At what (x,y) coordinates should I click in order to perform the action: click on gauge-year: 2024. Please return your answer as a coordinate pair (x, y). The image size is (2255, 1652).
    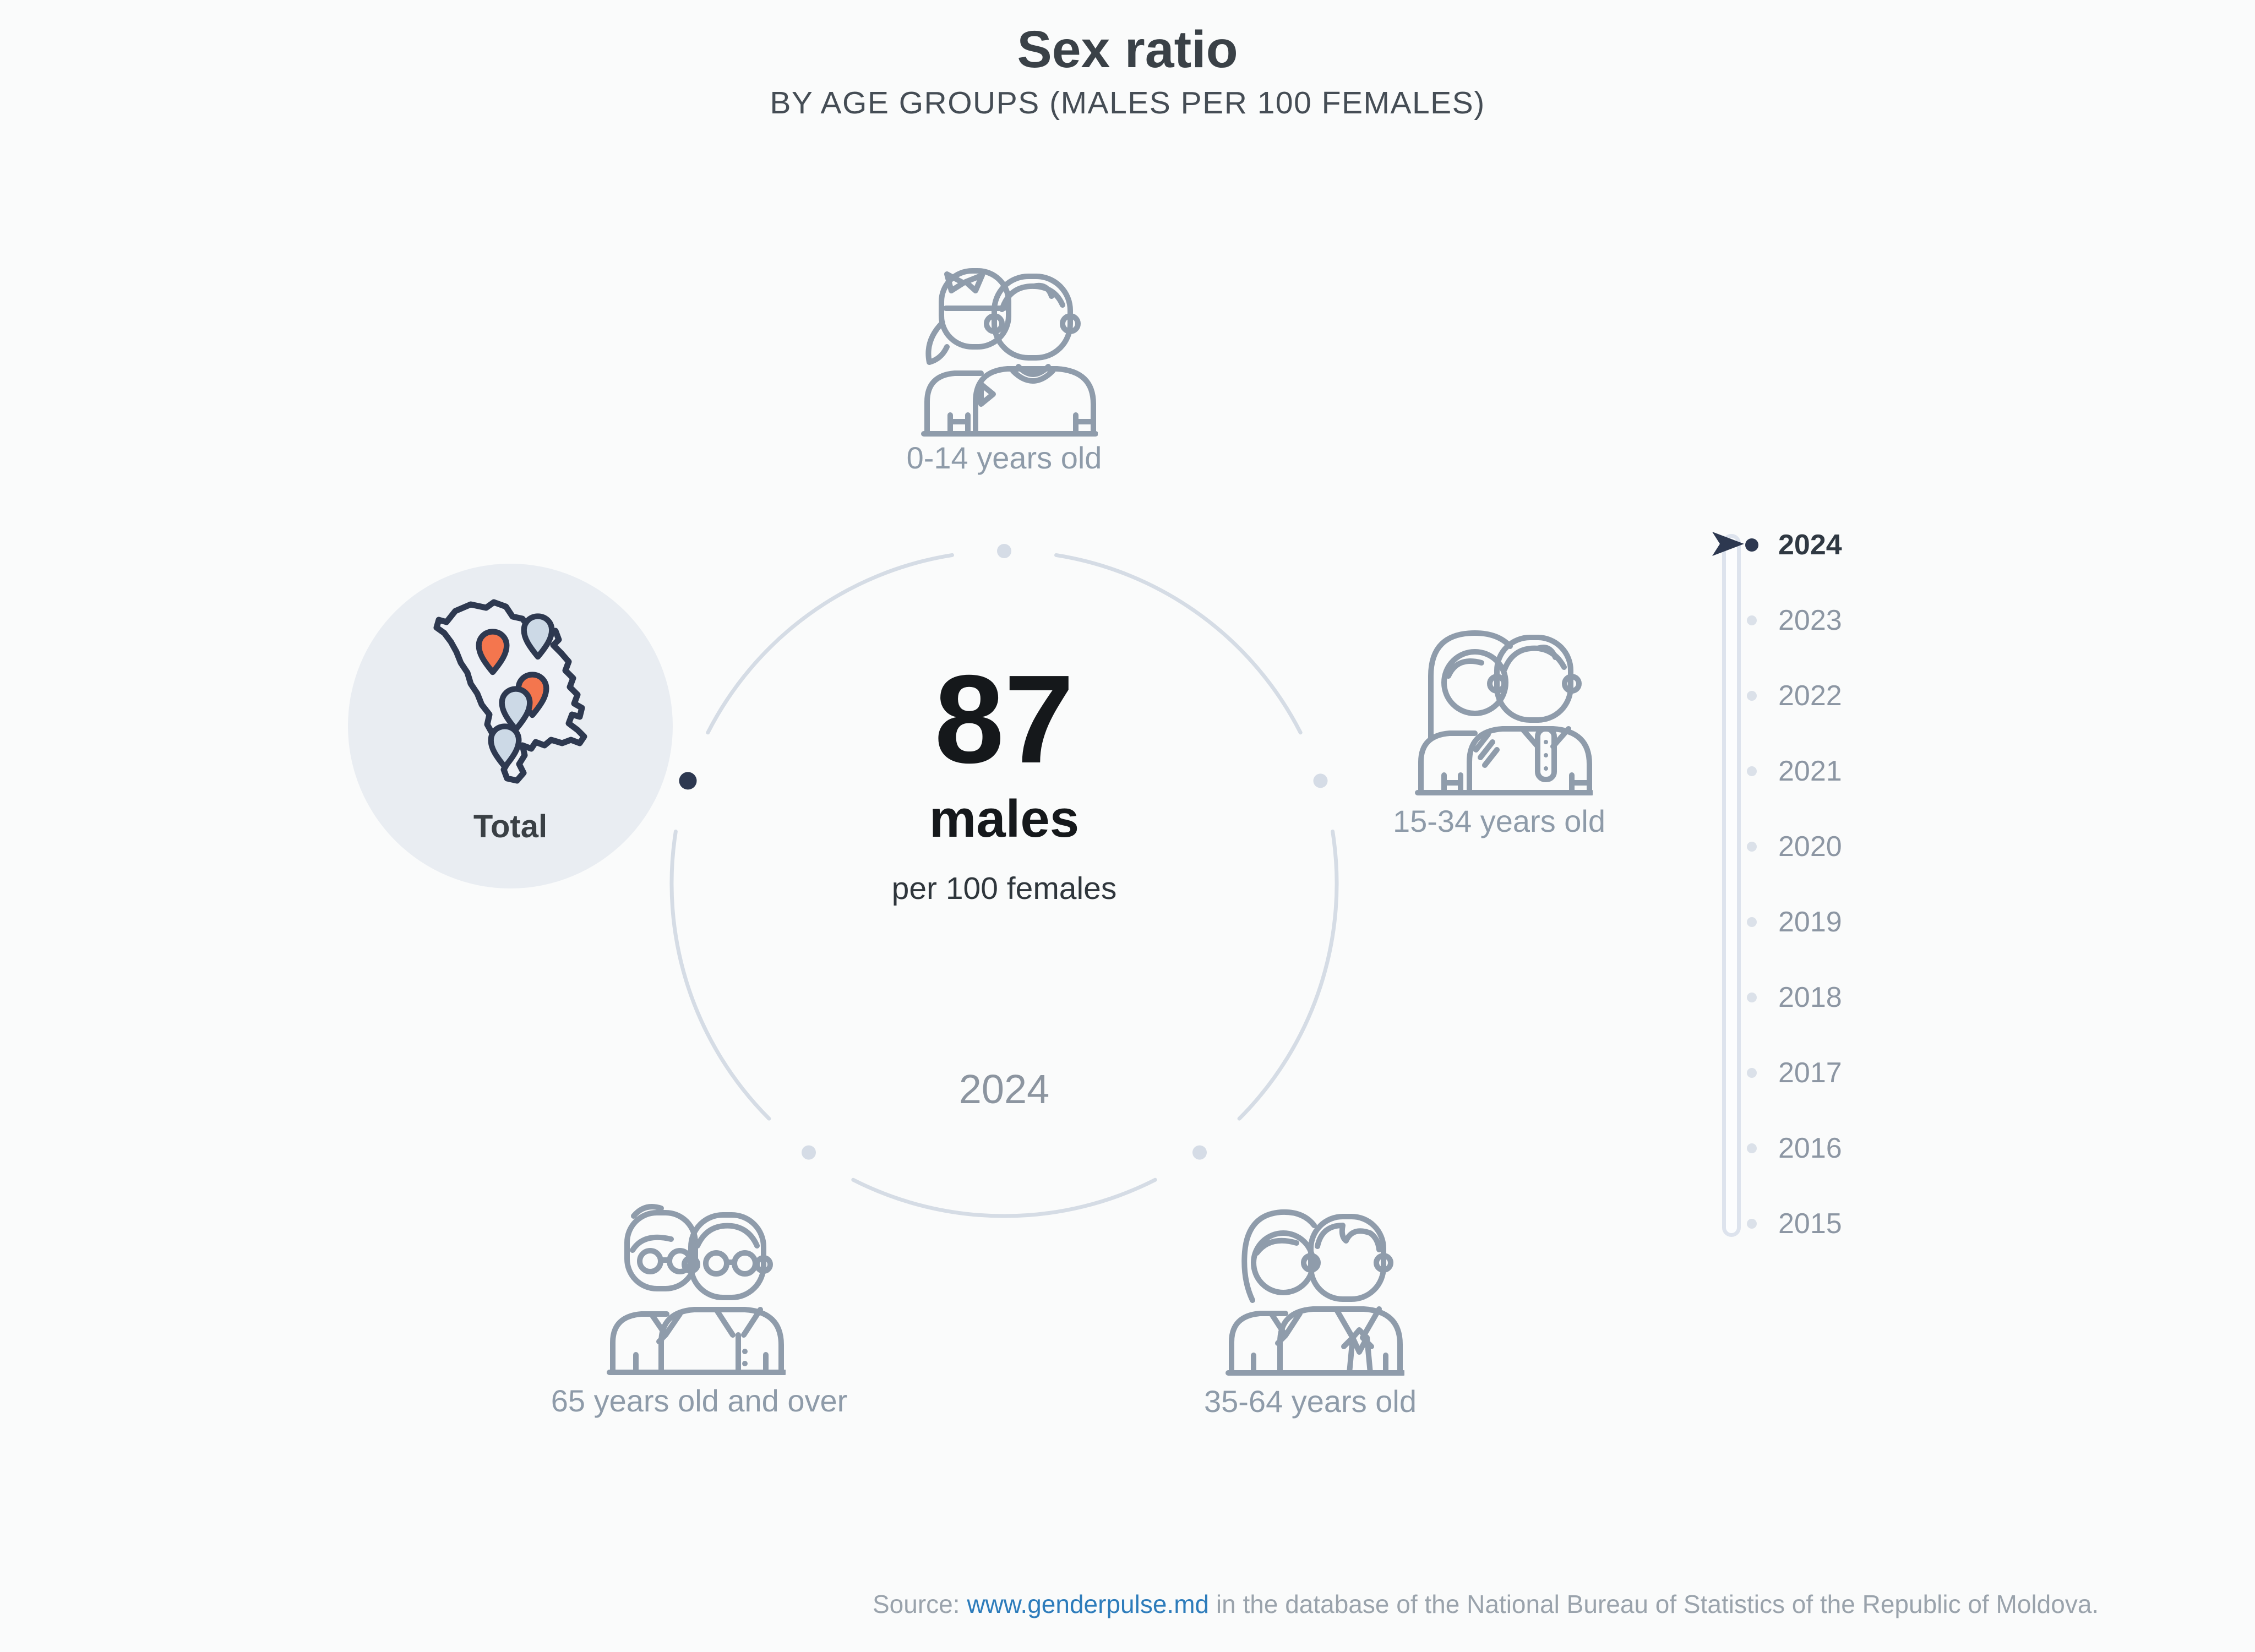
    Looking at the image, I should click on (1004, 1089).